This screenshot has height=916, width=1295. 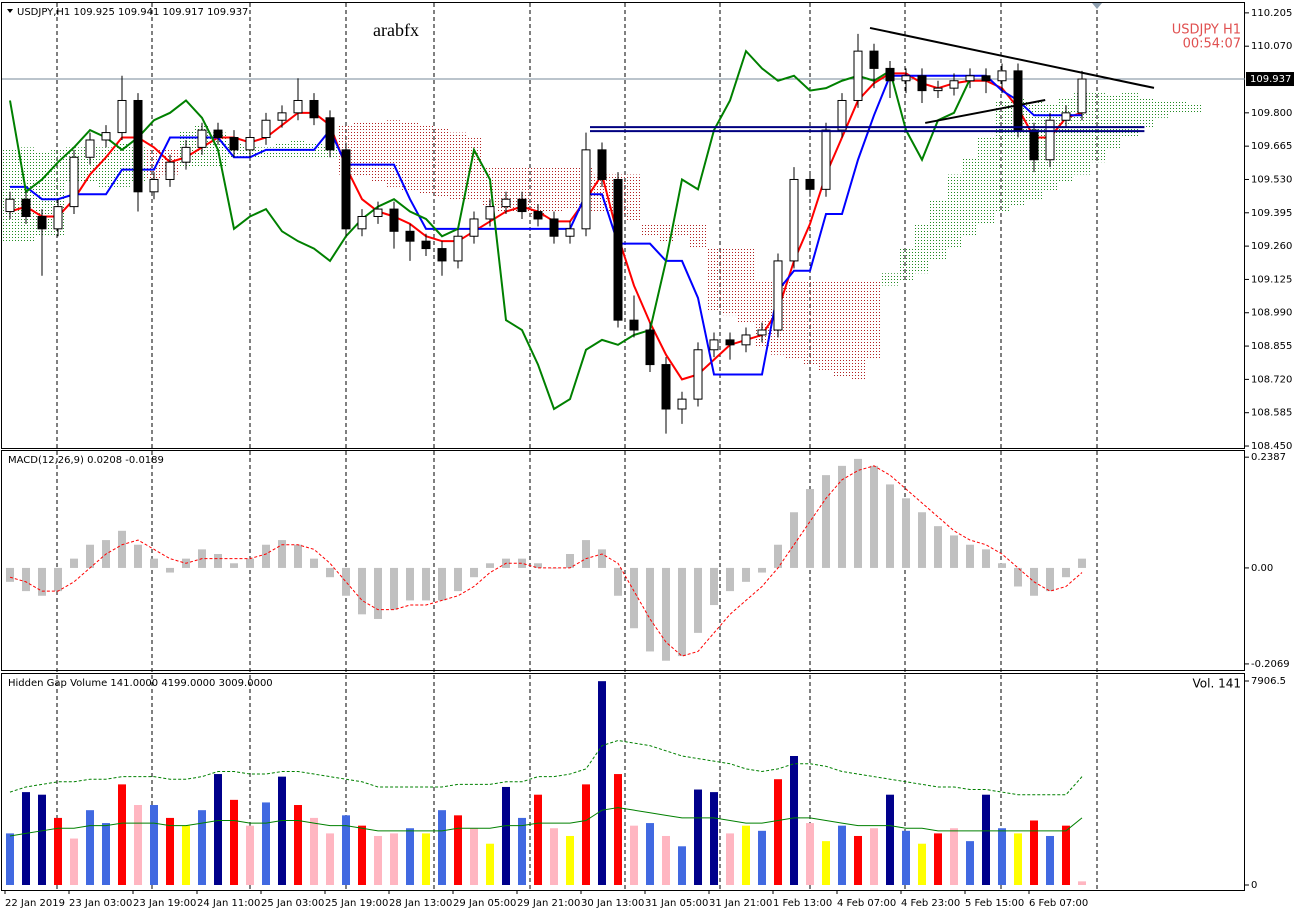 What do you see at coordinates (546, 768) in the screenshot?
I see `volume-upper-band` at bounding box center [546, 768].